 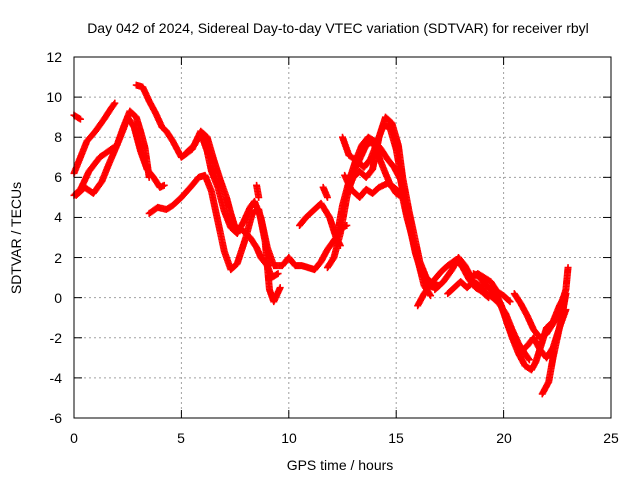 What do you see at coordinates (58, 217) in the screenshot?
I see `y-tick-label: 4` at bounding box center [58, 217].